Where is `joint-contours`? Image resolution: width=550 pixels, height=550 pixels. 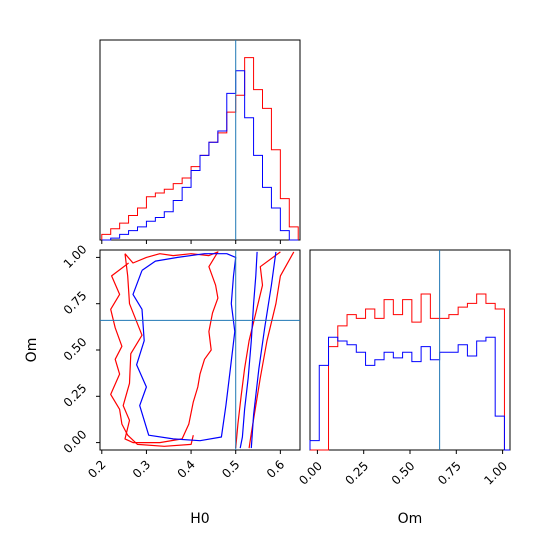 joint-contours is located at coordinates (200, 350).